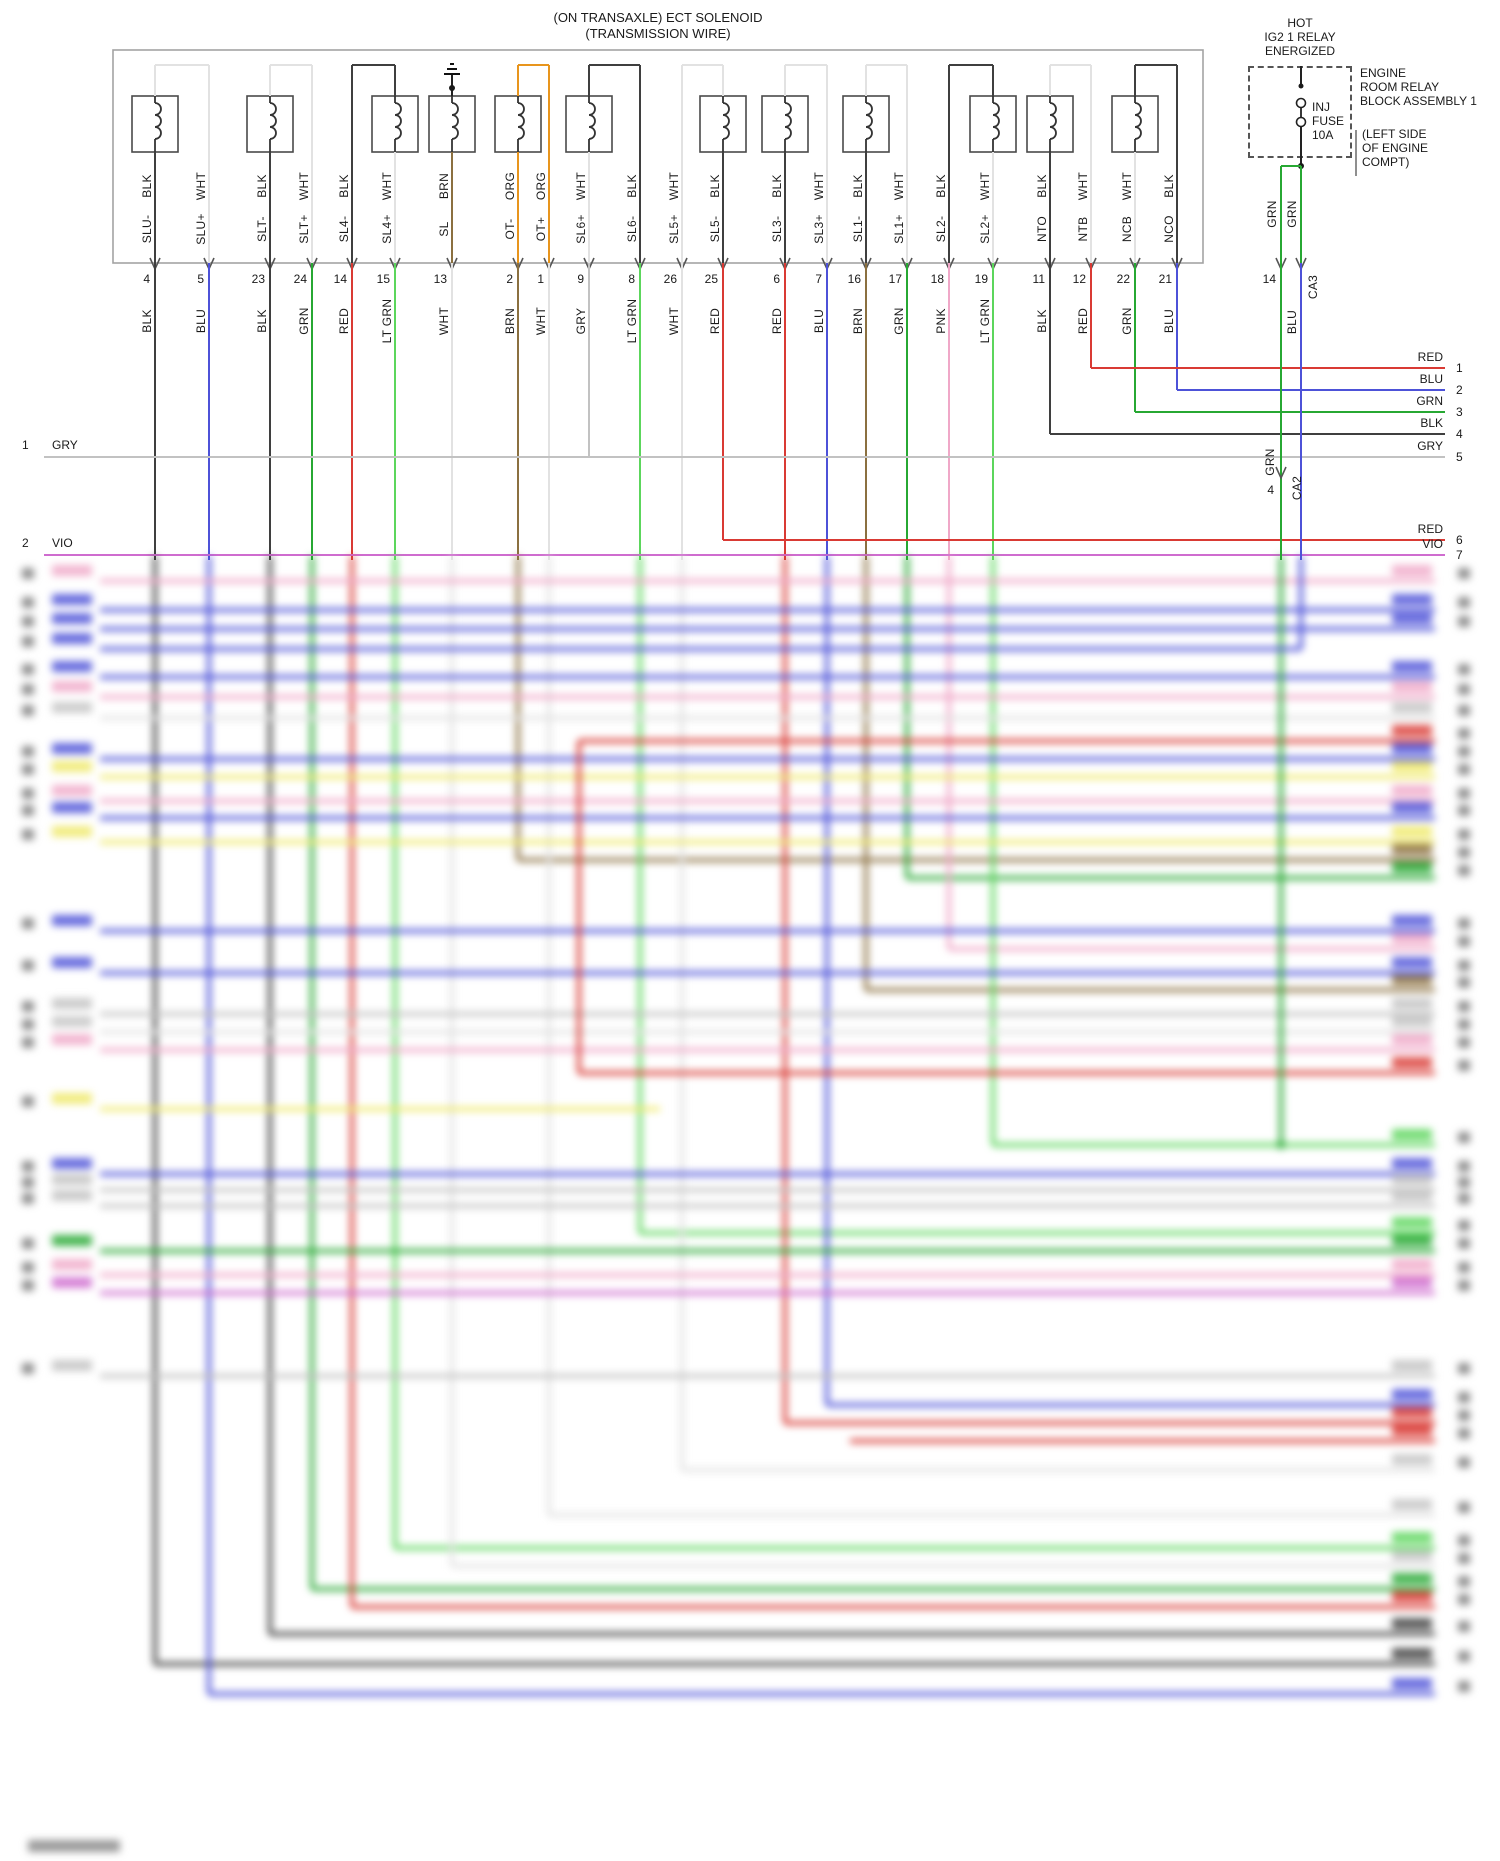 This screenshot has width=1500, height=1861. I want to click on pin-number: 18, so click(937, 279).